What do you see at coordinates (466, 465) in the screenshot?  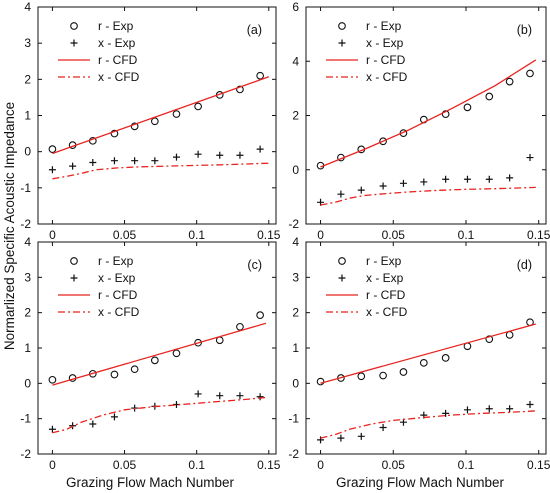 I see `x-tick-label-d: 0.1` at bounding box center [466, 465].